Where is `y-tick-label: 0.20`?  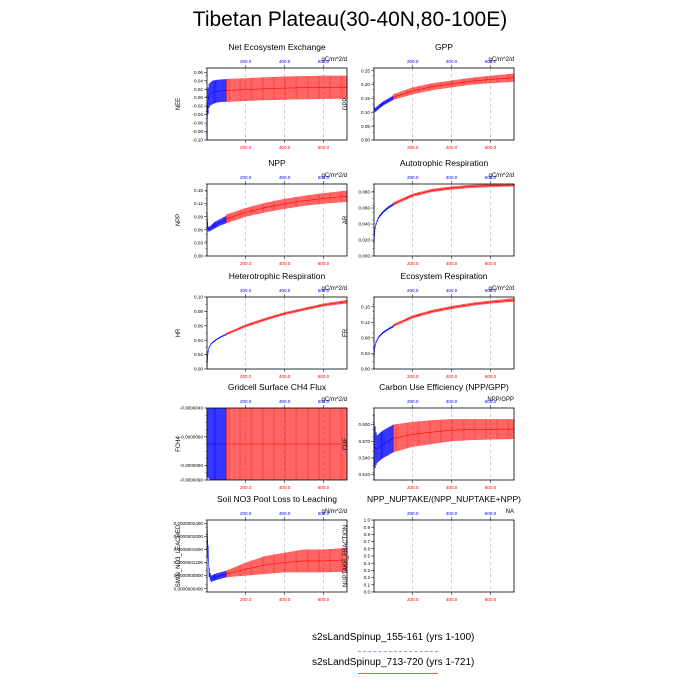
y-tick-label: 0.20 is located at coordinates (365, 84).